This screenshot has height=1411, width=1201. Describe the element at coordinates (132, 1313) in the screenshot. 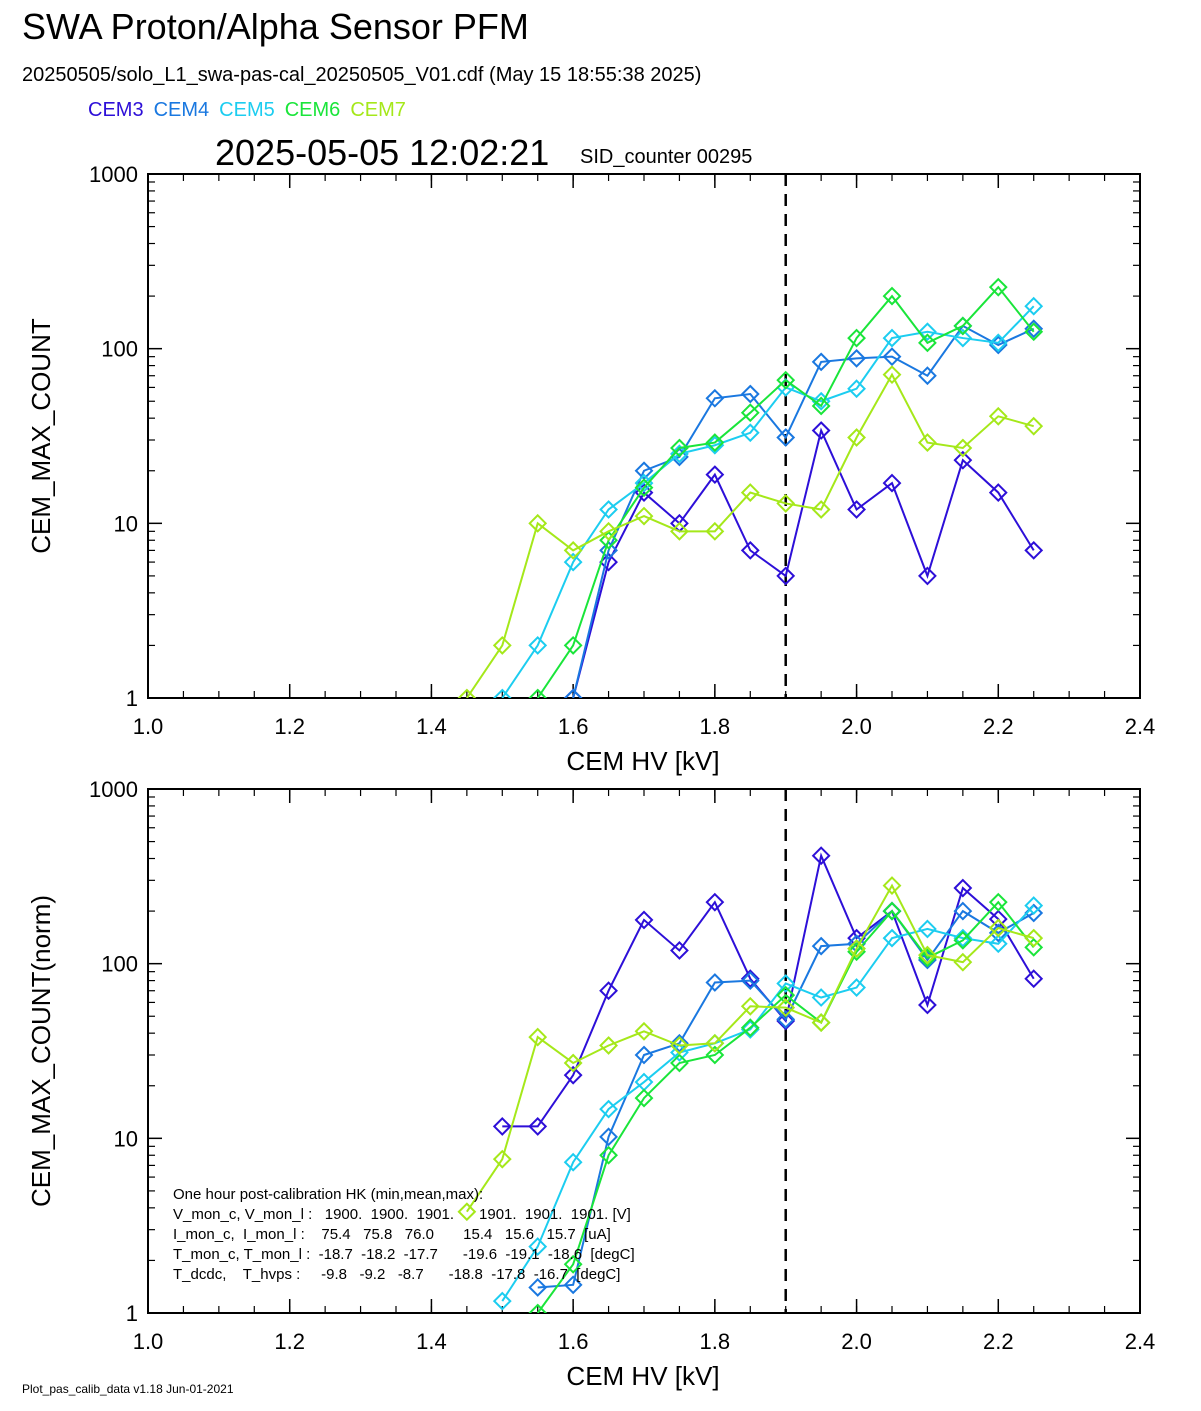

I see `y-tick-label: 1` at that location.